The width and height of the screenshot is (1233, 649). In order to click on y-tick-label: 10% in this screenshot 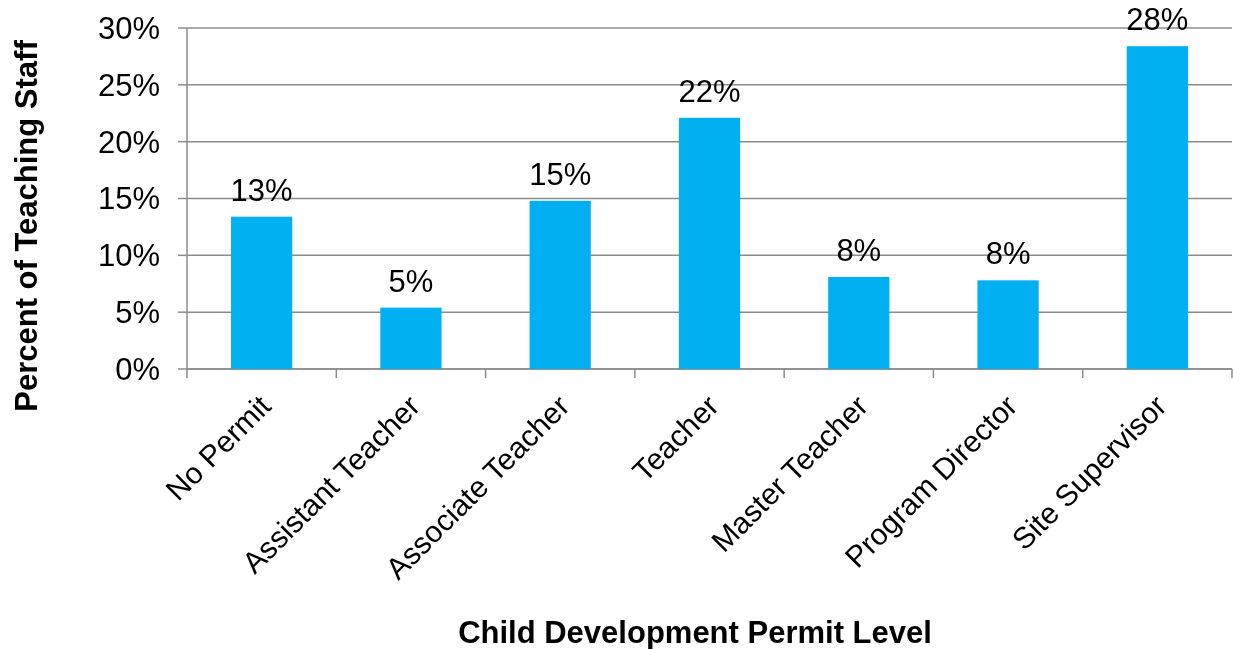, I will do `click(128, 256)`.